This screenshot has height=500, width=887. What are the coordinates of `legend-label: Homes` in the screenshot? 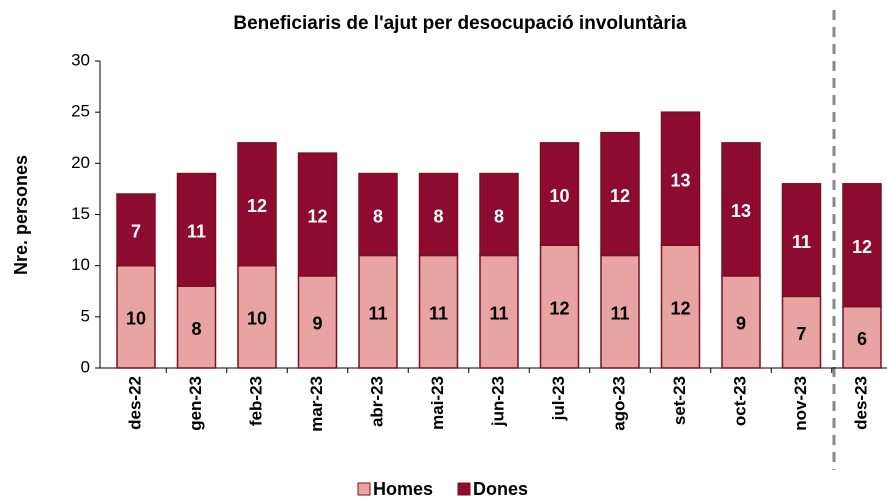 It's located at (403, 489).